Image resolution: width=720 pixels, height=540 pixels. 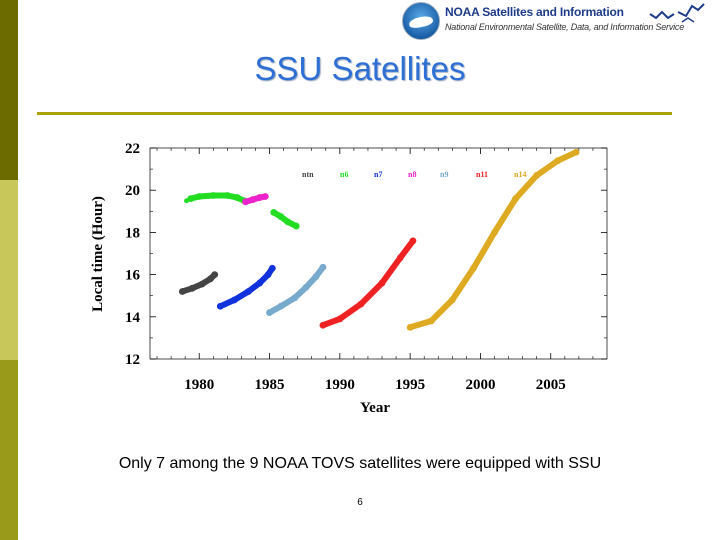 What do you see at coordinates (354, 113) in the screenshot?
I see `title-divider` at bounding box center [354, 113].